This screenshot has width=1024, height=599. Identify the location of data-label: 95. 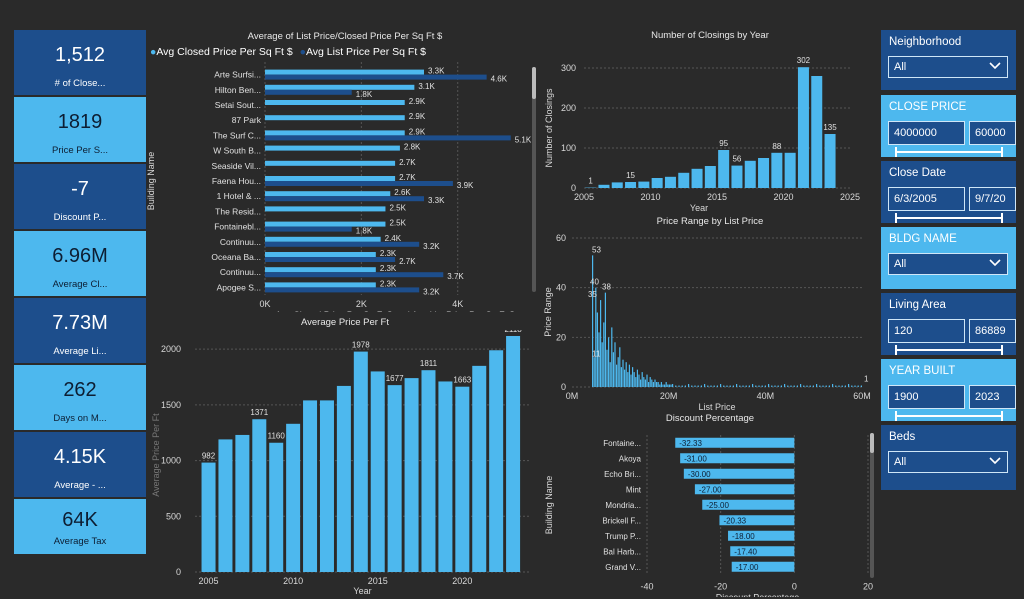
(723, 143).